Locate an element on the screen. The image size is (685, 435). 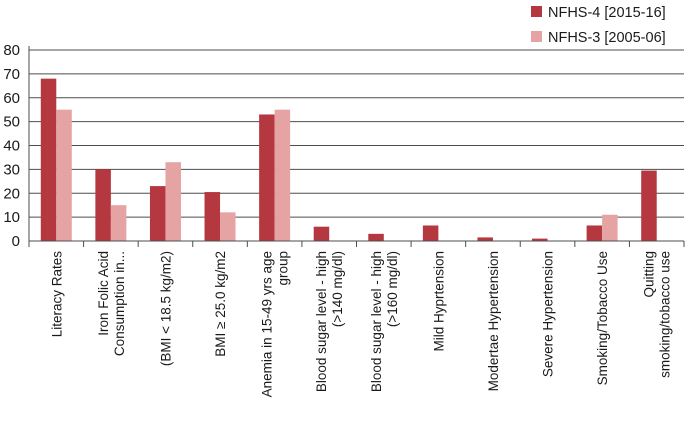
y-tick-label: 30 is located at coordinates (11, 169).